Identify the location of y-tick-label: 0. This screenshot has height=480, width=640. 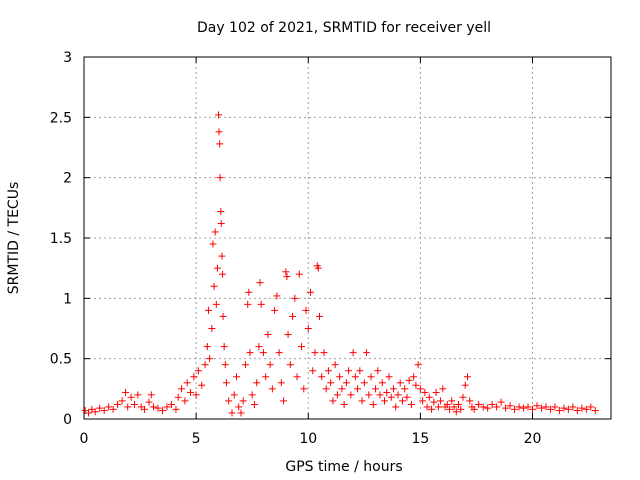
(67, 420).